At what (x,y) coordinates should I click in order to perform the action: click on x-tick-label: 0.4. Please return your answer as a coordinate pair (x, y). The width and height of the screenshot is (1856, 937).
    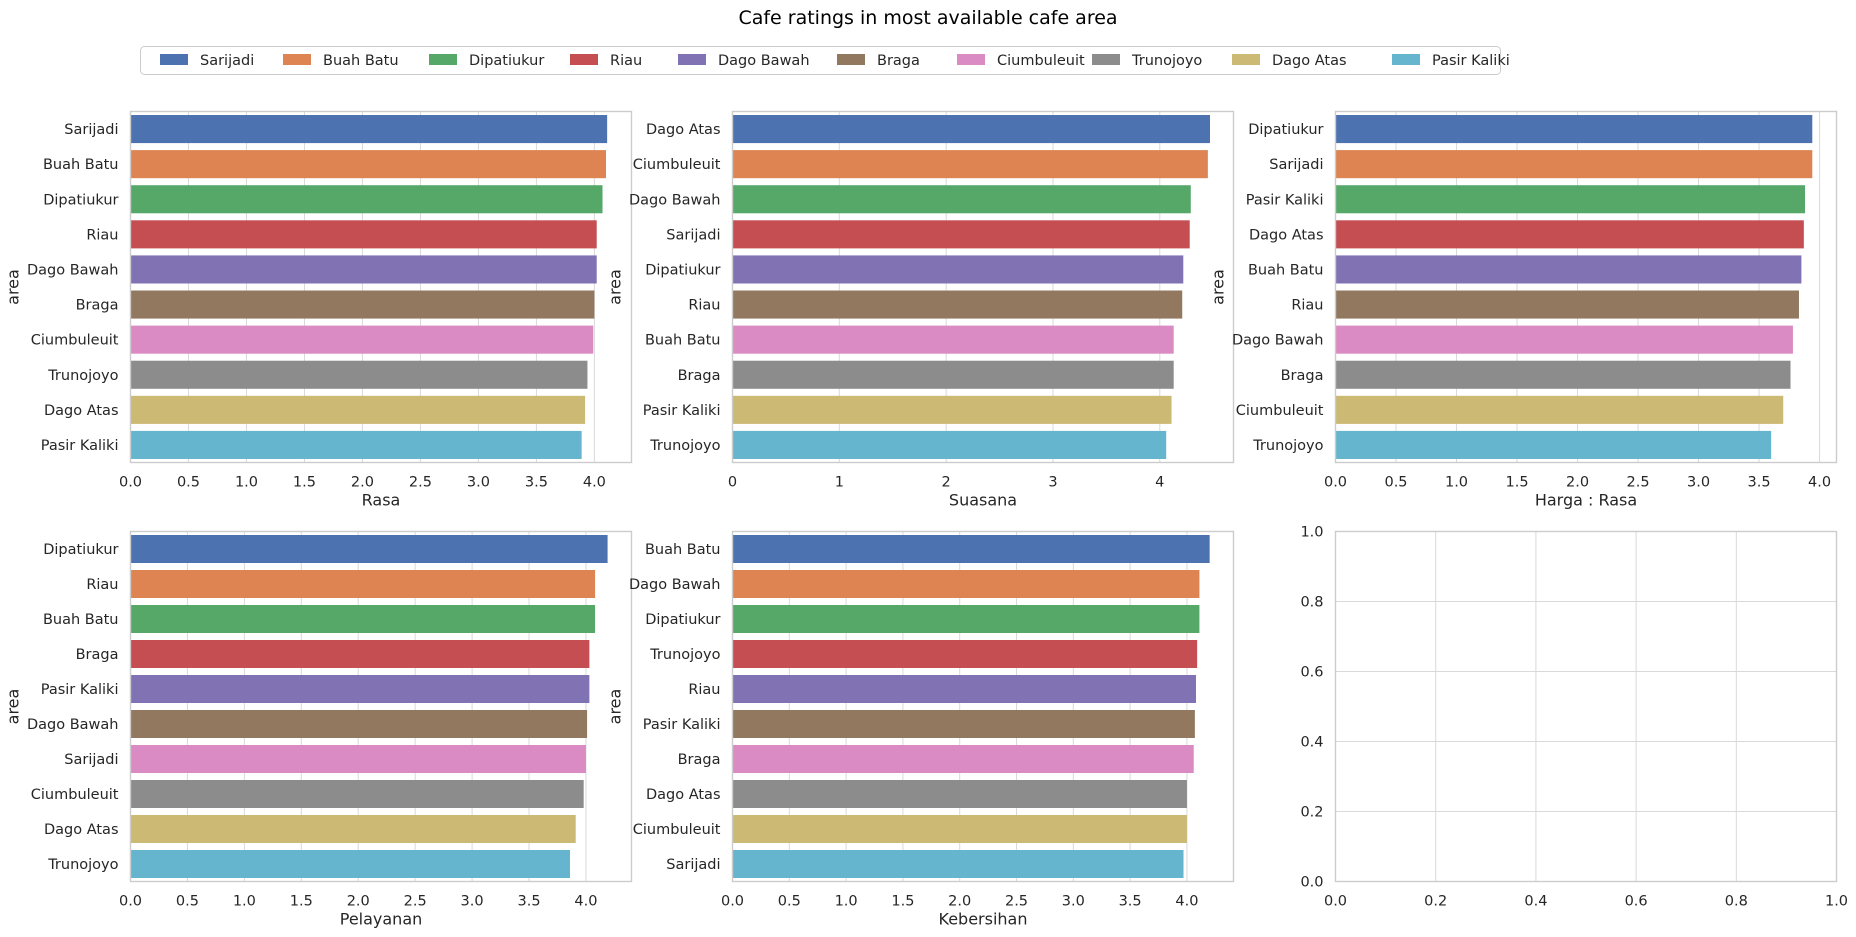
    Looking at the image, I should click on (1535, 902).